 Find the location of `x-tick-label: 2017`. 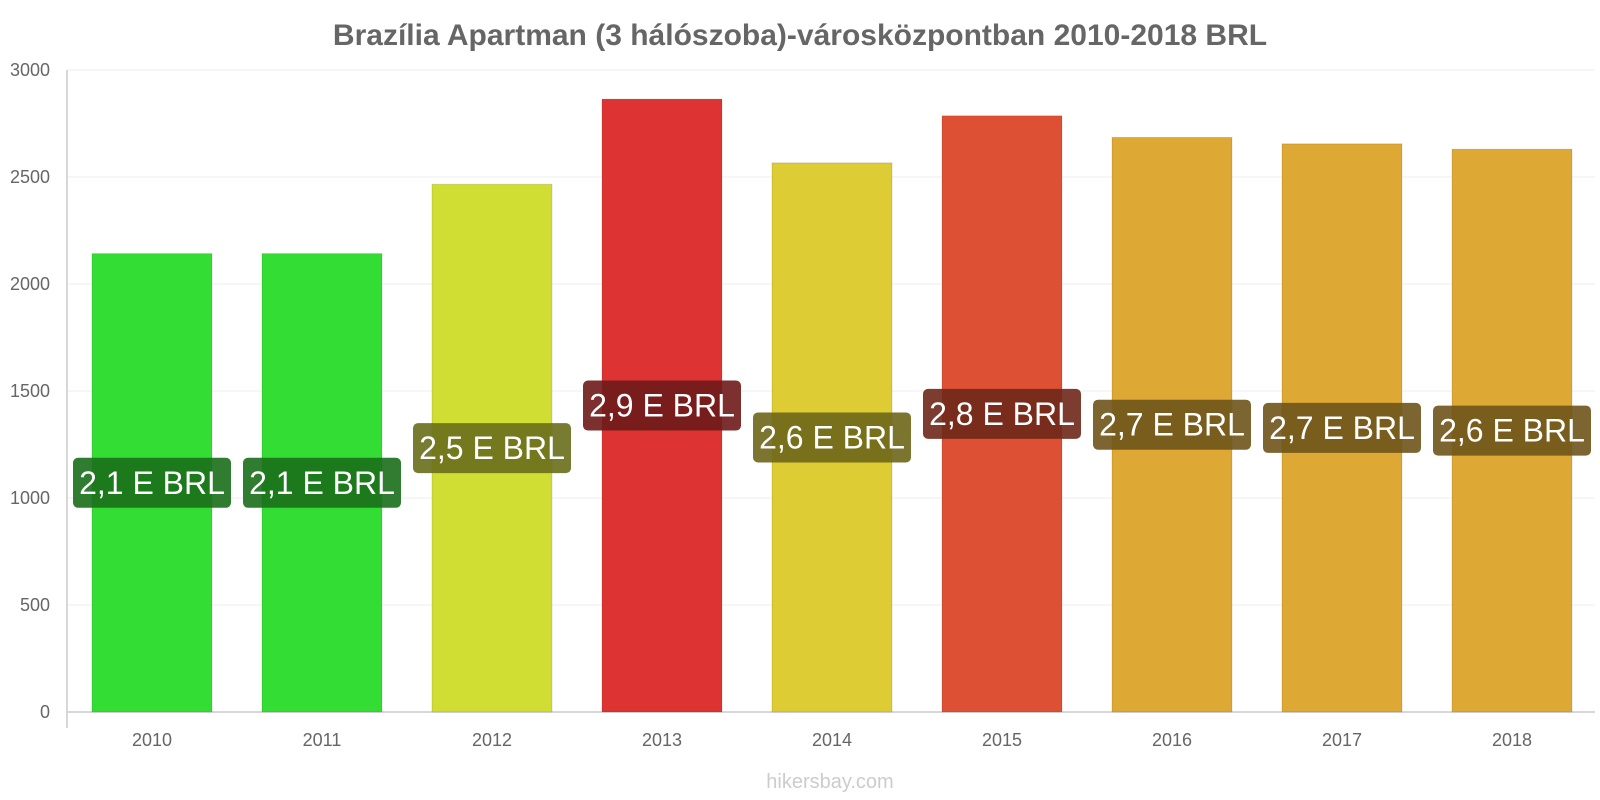

x-tick-label: 2017 is located at coordinates (1342, 740).